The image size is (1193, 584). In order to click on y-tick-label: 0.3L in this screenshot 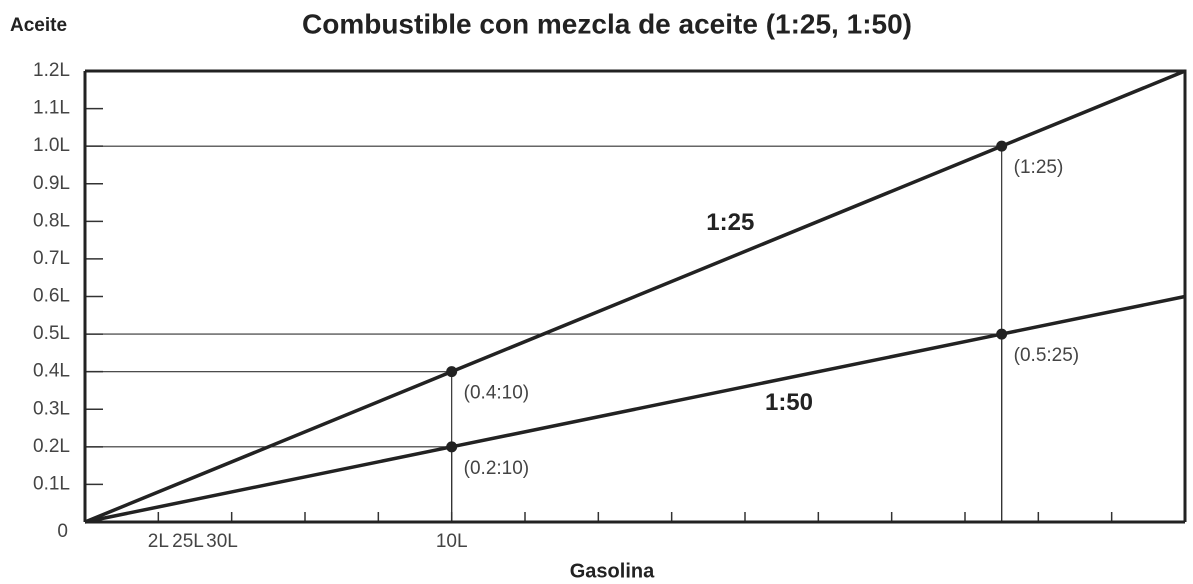, I will do `click(51, 408)`.